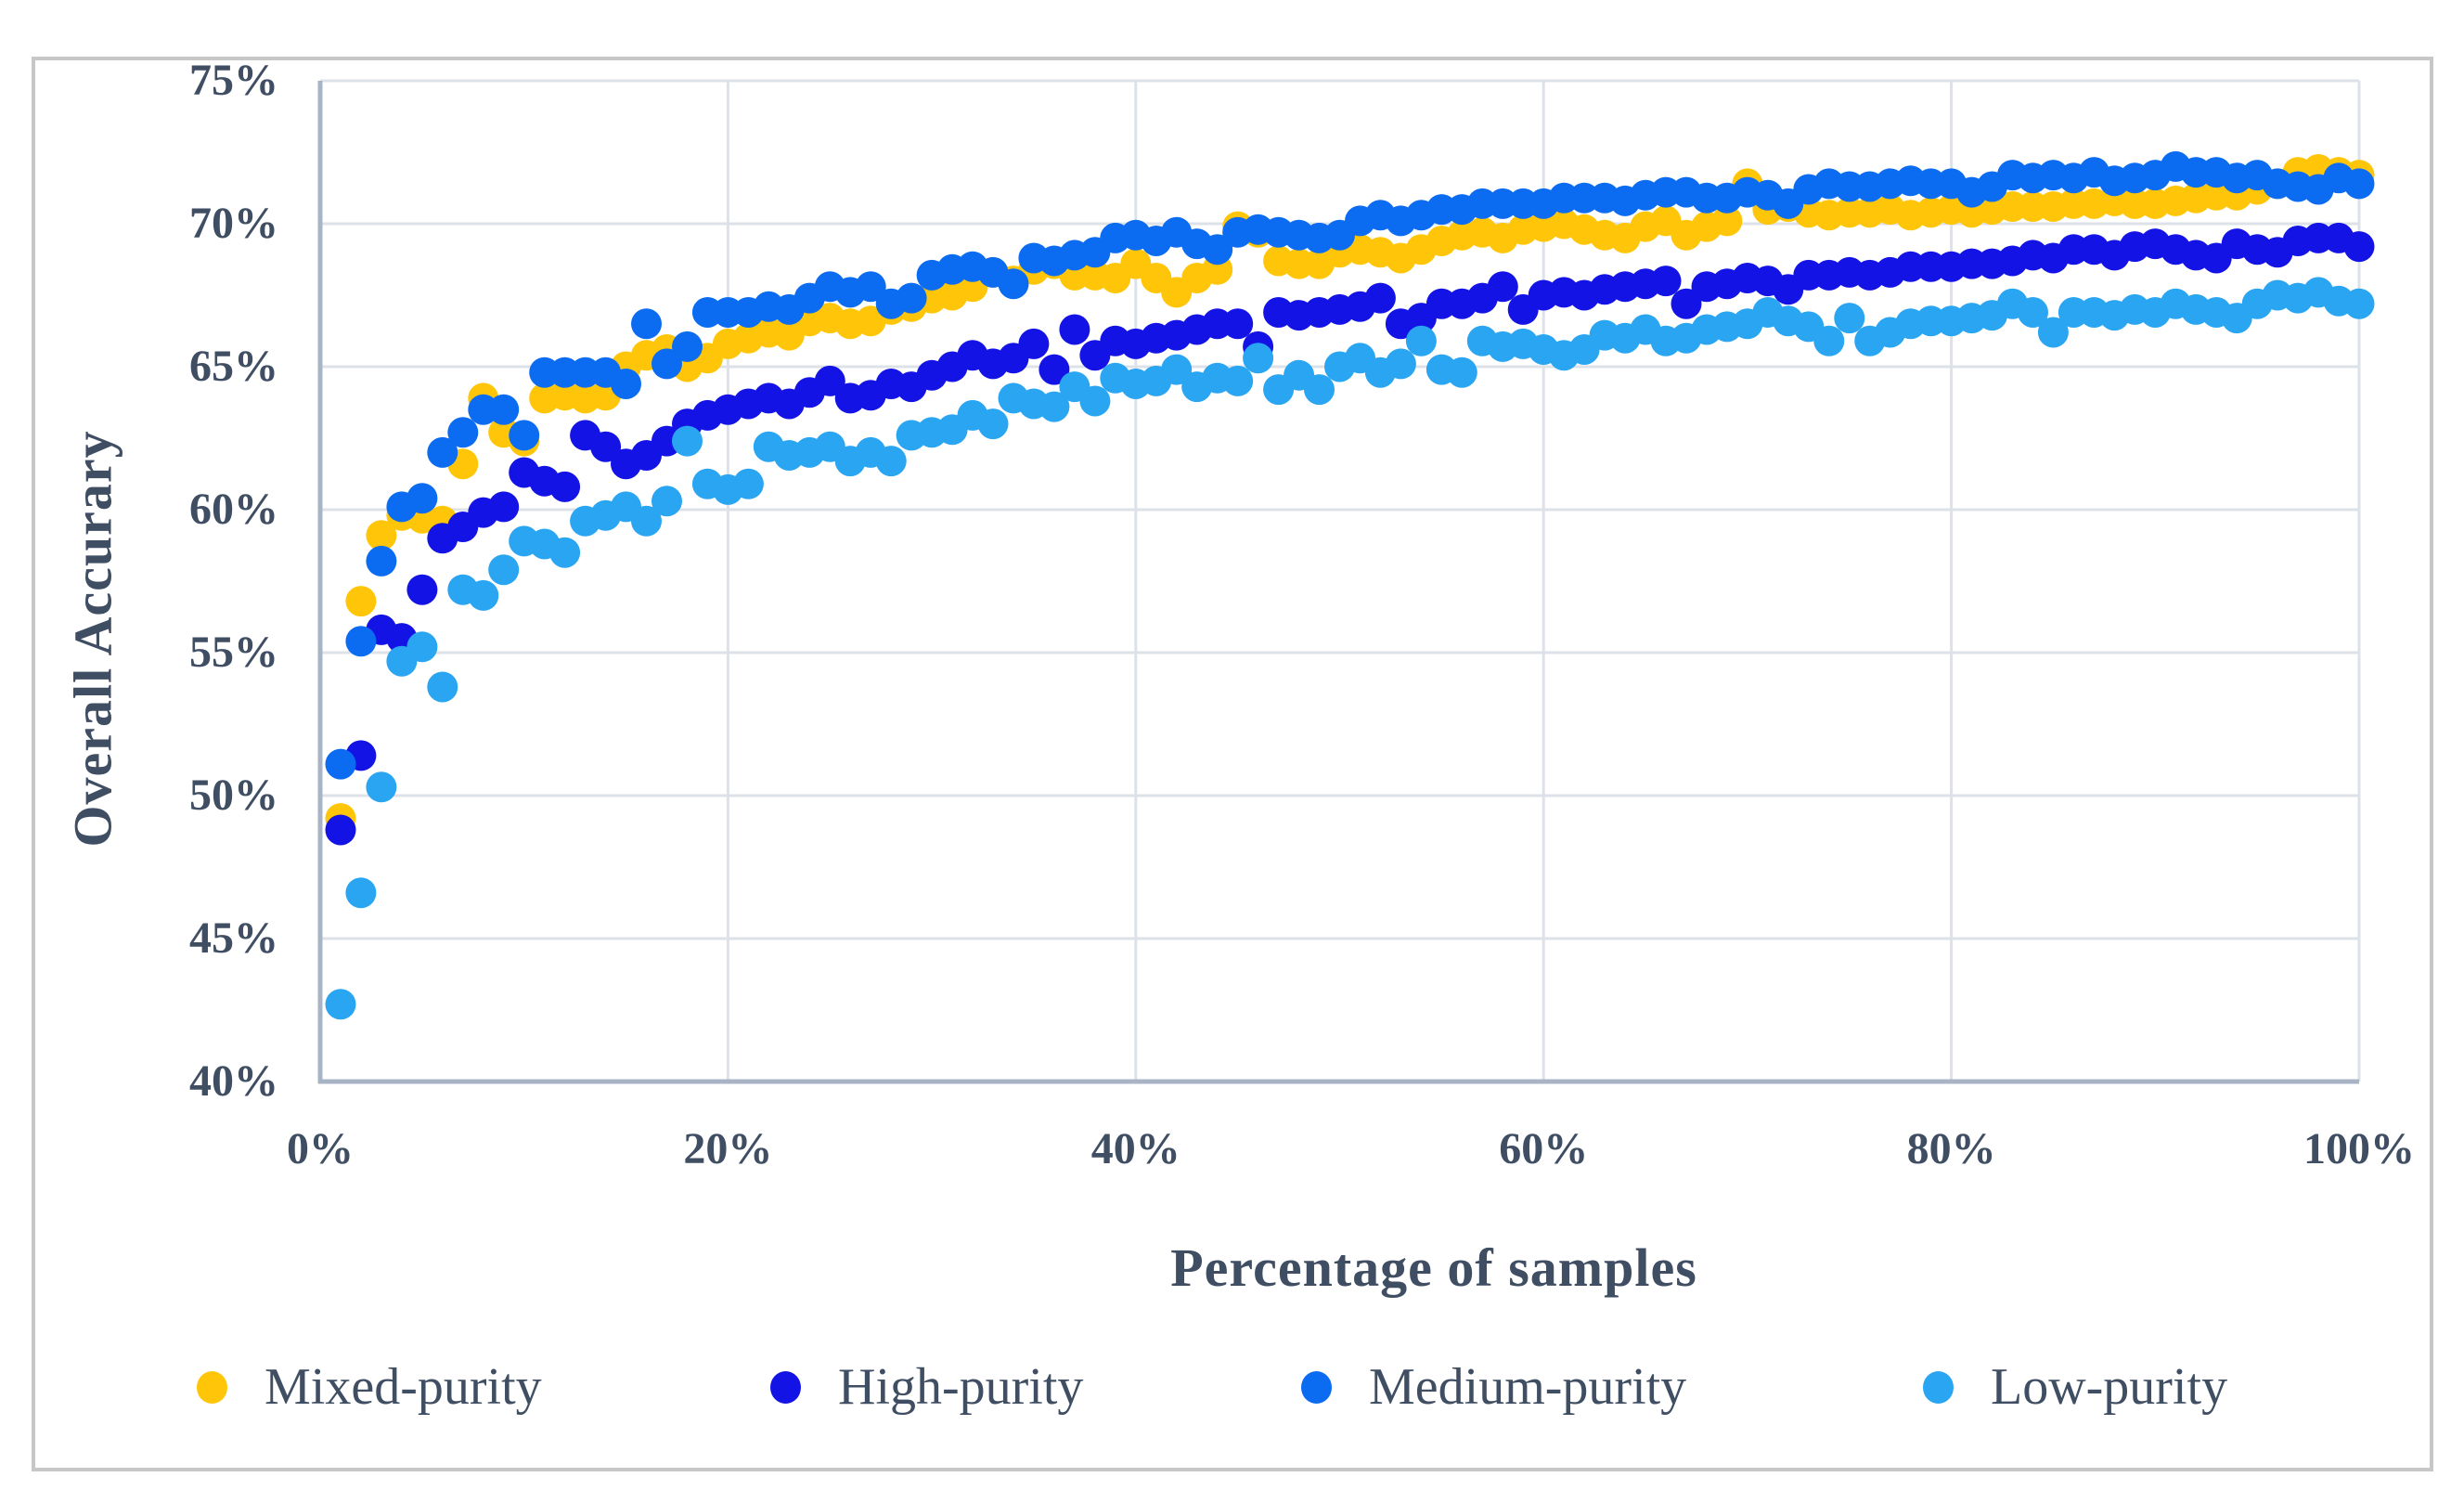  I want to click on x-tick-label: 100%, so click(2359, 1149).